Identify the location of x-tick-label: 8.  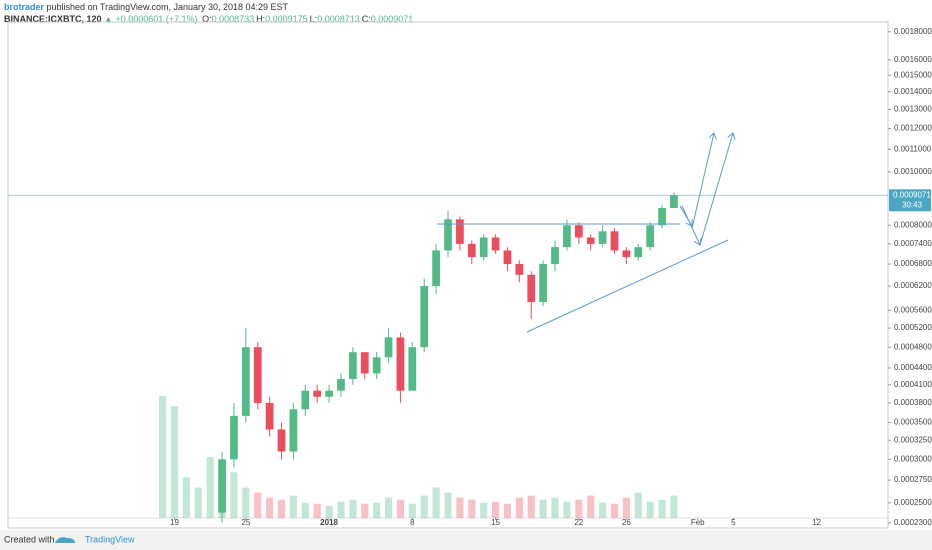
(412, 522).